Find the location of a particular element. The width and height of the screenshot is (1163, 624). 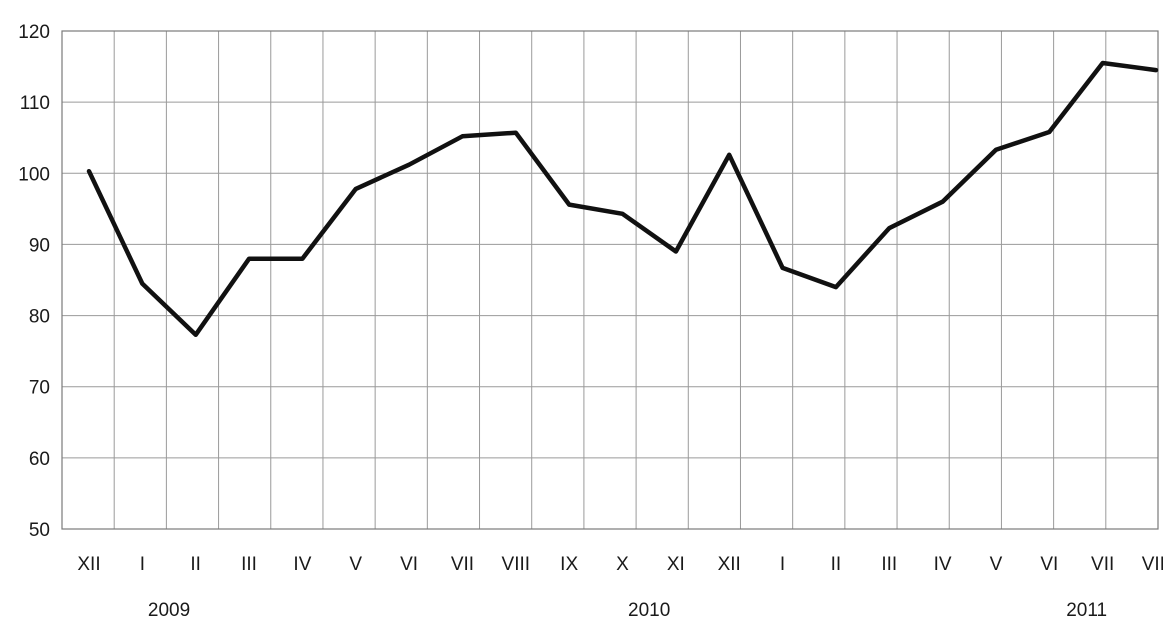

y-tick-label: 100 is located at coordinates (34, 174).